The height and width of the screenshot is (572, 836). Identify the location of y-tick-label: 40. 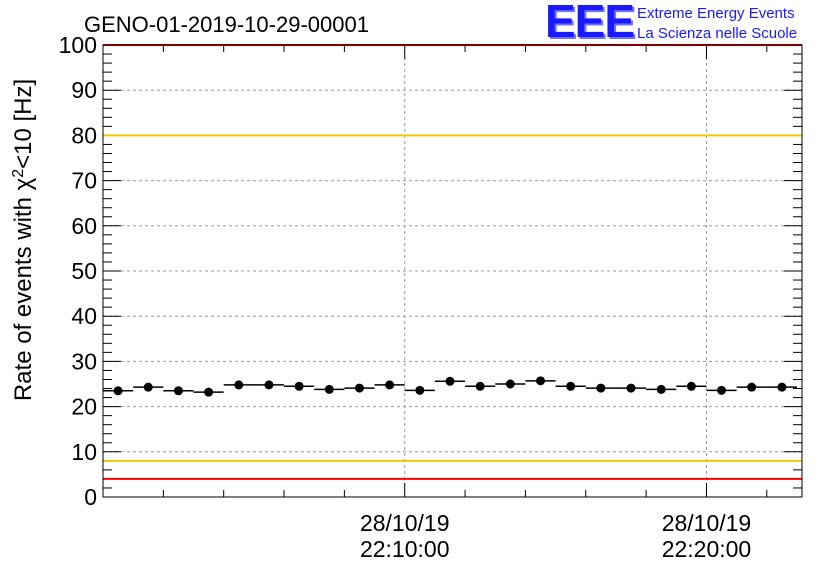
(84, 316).